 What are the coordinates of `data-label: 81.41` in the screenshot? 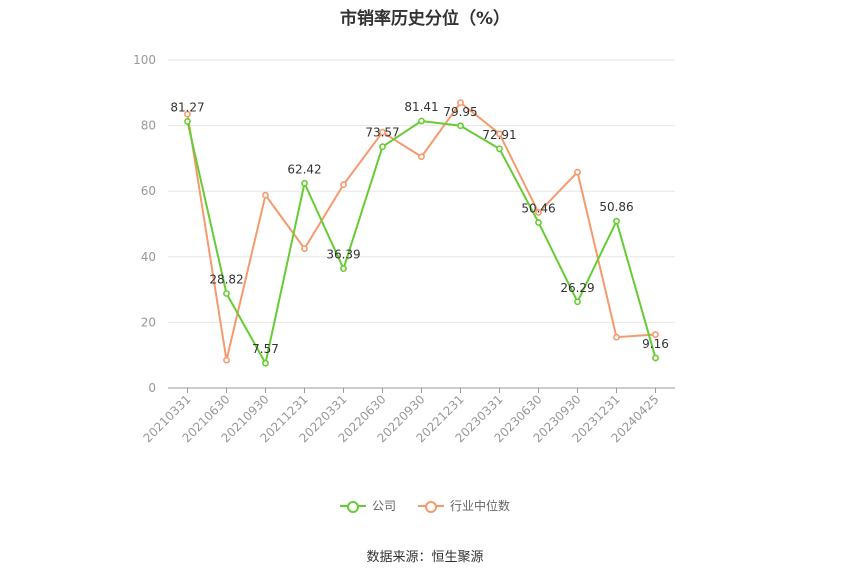 It's located at (421, 107).